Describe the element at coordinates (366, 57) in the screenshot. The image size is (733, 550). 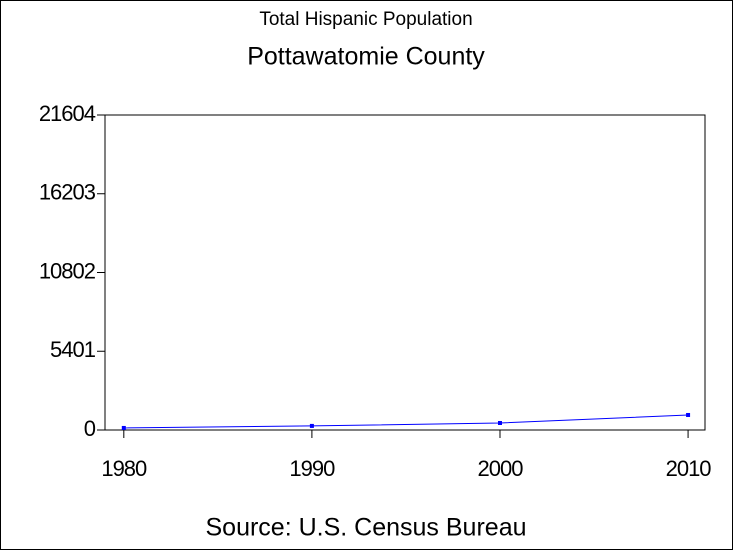
I see `chart-subtitle: Pottawatomie County` at that location.